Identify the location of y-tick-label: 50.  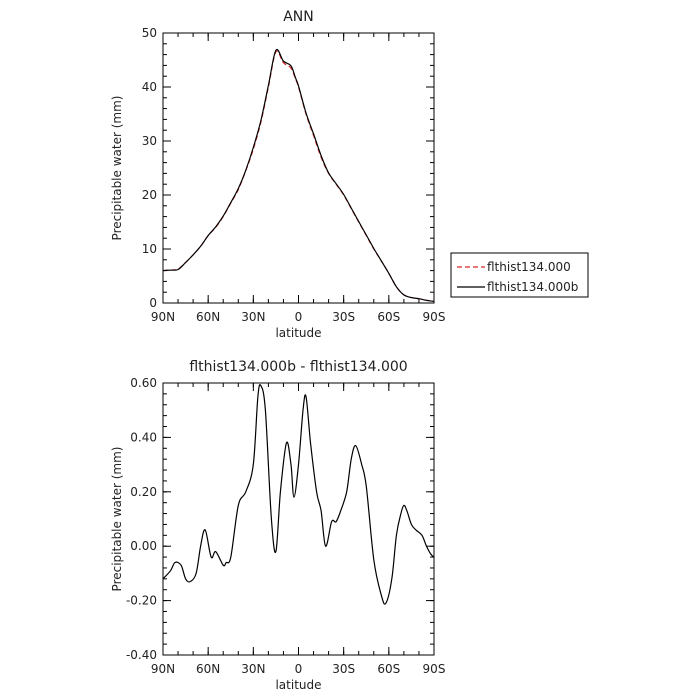
(149, 33).